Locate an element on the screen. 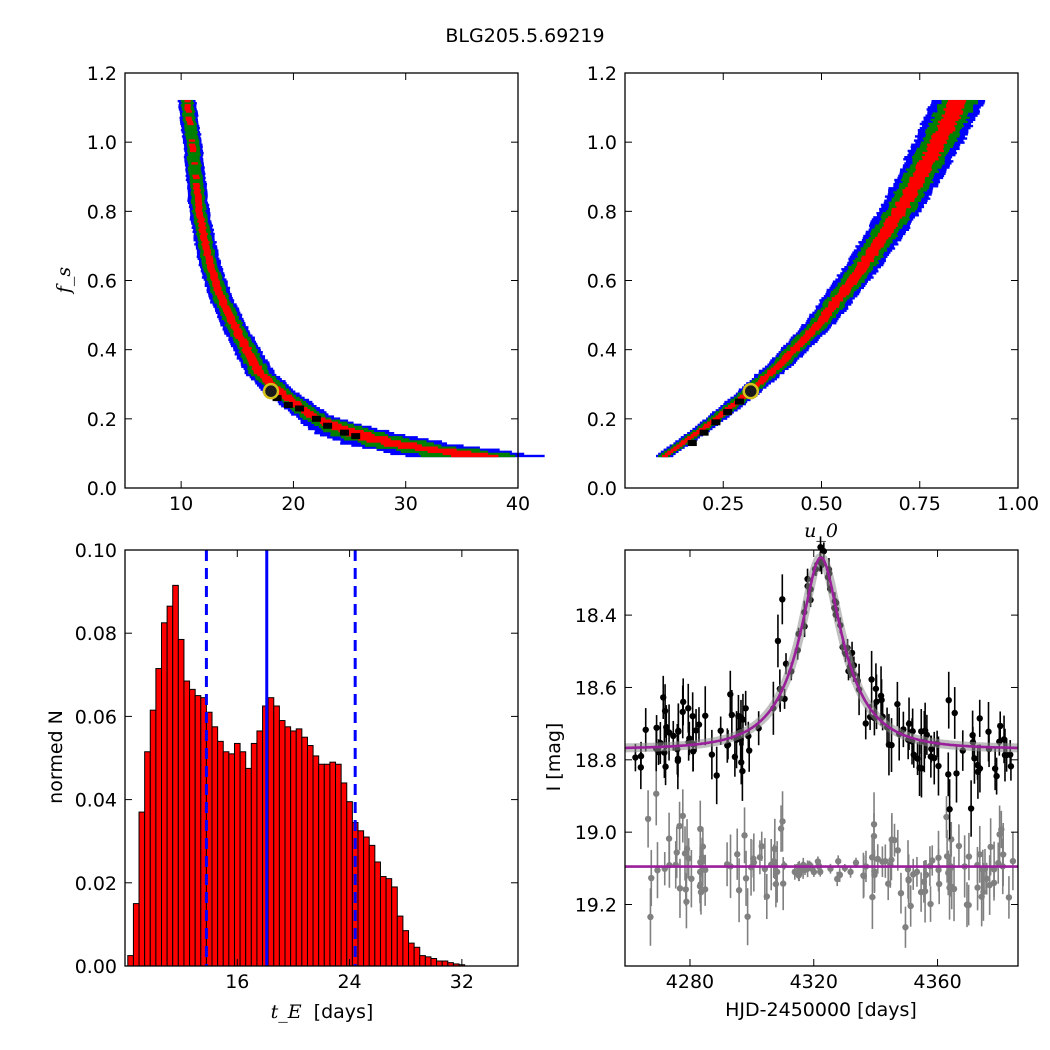 This screenshot has height=1050, width=1050. fs-u0-xtick-label: 0.25 is located at coordinates (723, 504).